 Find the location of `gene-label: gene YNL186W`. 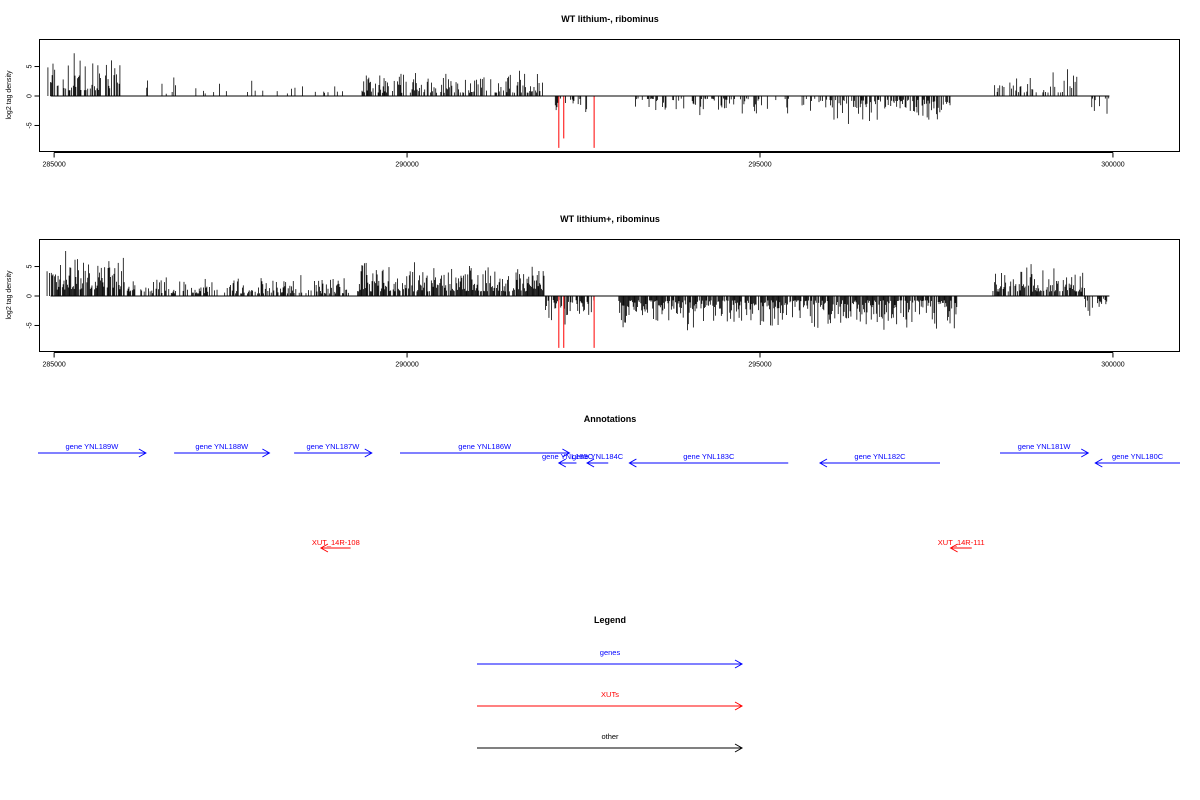

gene-label: gene YNL186W is located at coordinates (485, 446).